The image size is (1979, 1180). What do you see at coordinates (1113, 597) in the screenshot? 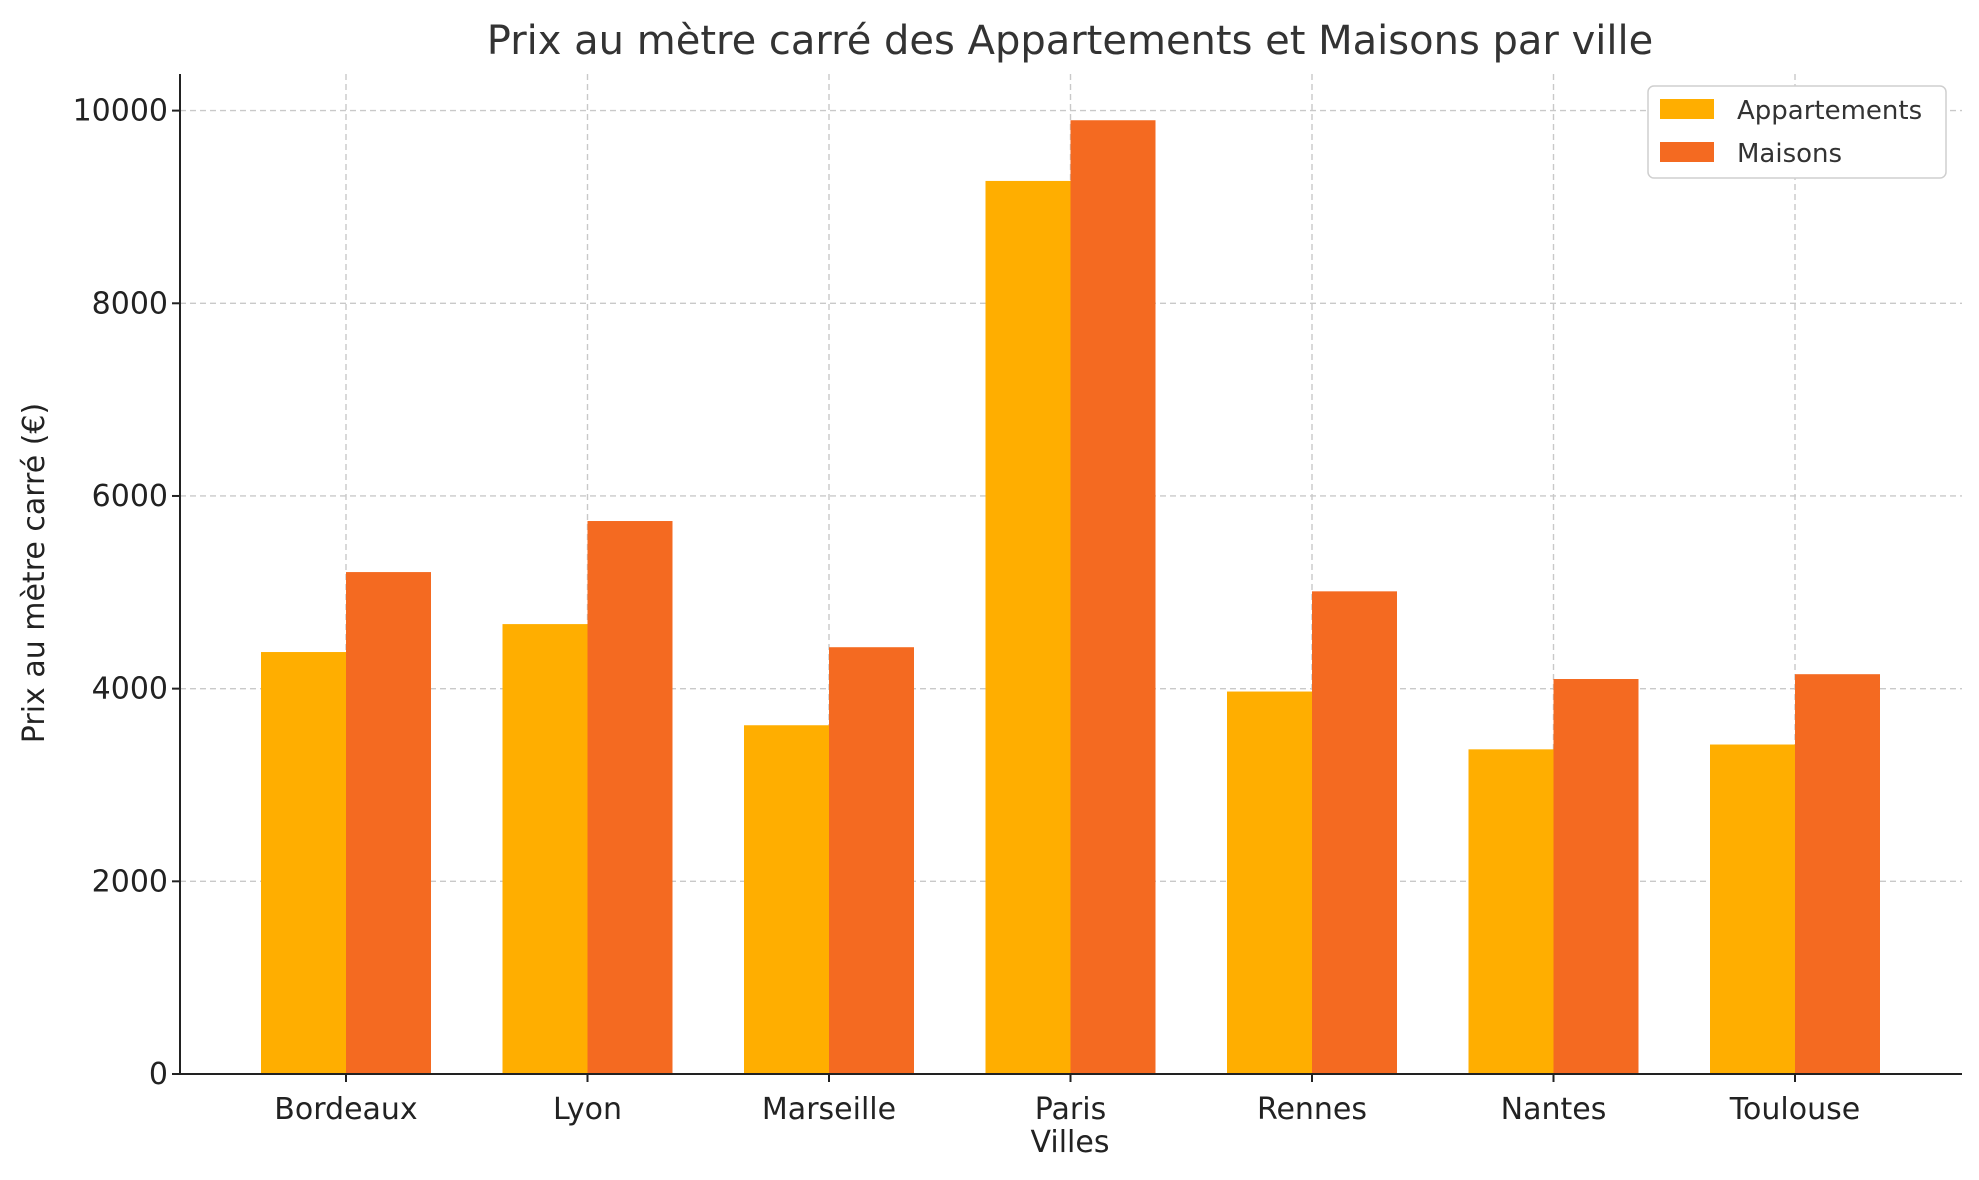
I see `bar-maisons-paris` at bounding box center [1113, 597].